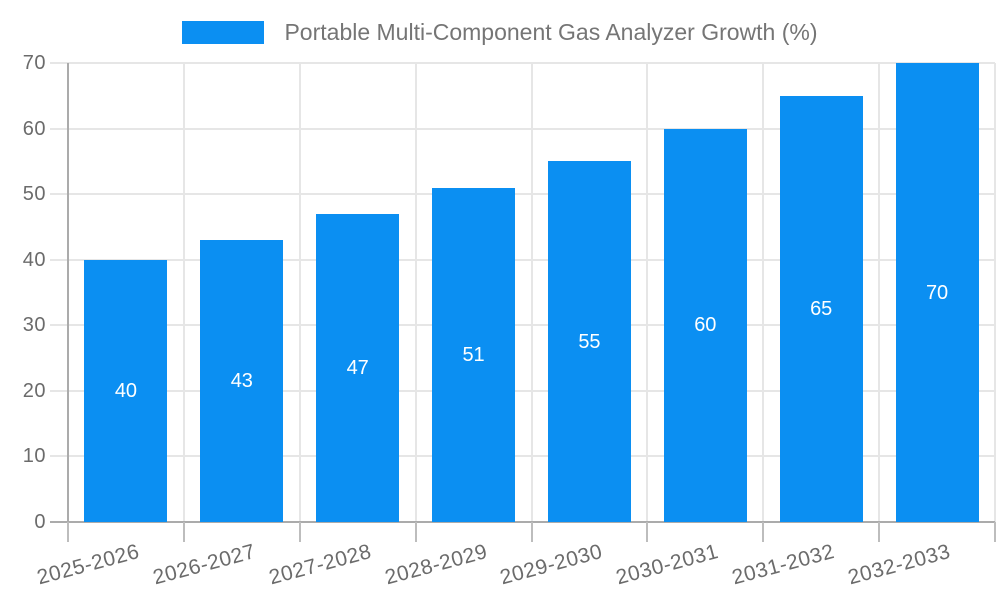  Describe the element at coordinates (34, 325) in the screenshot. I see `y-axis-tick-label: 30` at that location.